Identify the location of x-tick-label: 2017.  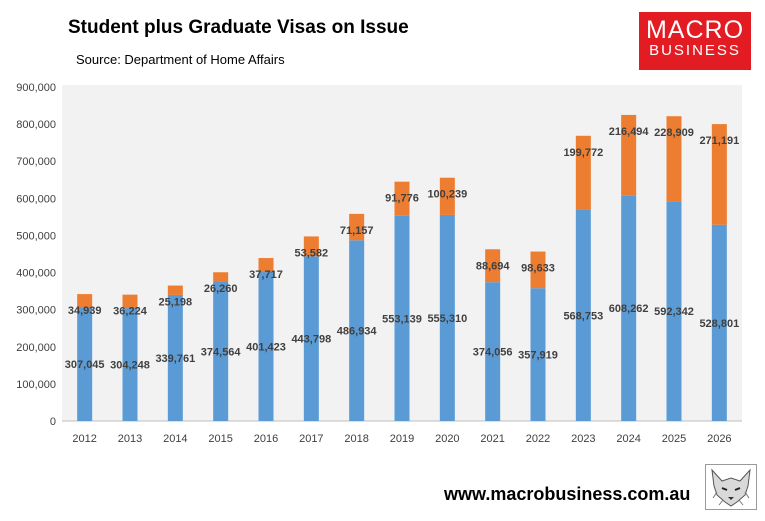
(311, 439).